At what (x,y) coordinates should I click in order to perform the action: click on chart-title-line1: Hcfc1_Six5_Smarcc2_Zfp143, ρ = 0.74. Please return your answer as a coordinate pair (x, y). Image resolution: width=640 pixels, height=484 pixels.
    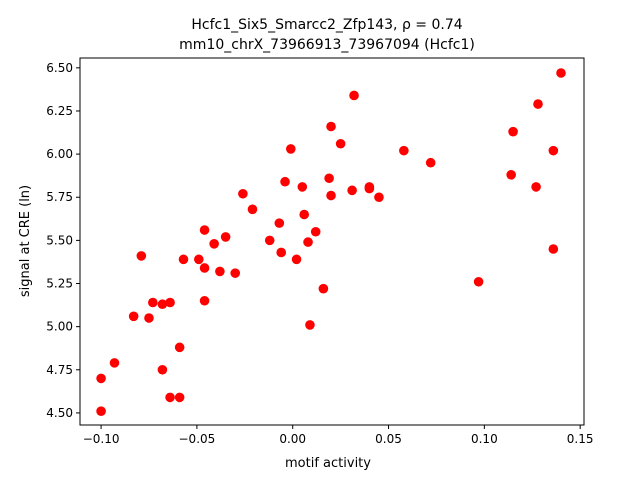
    Looking at the image, I should click on (326, 25).